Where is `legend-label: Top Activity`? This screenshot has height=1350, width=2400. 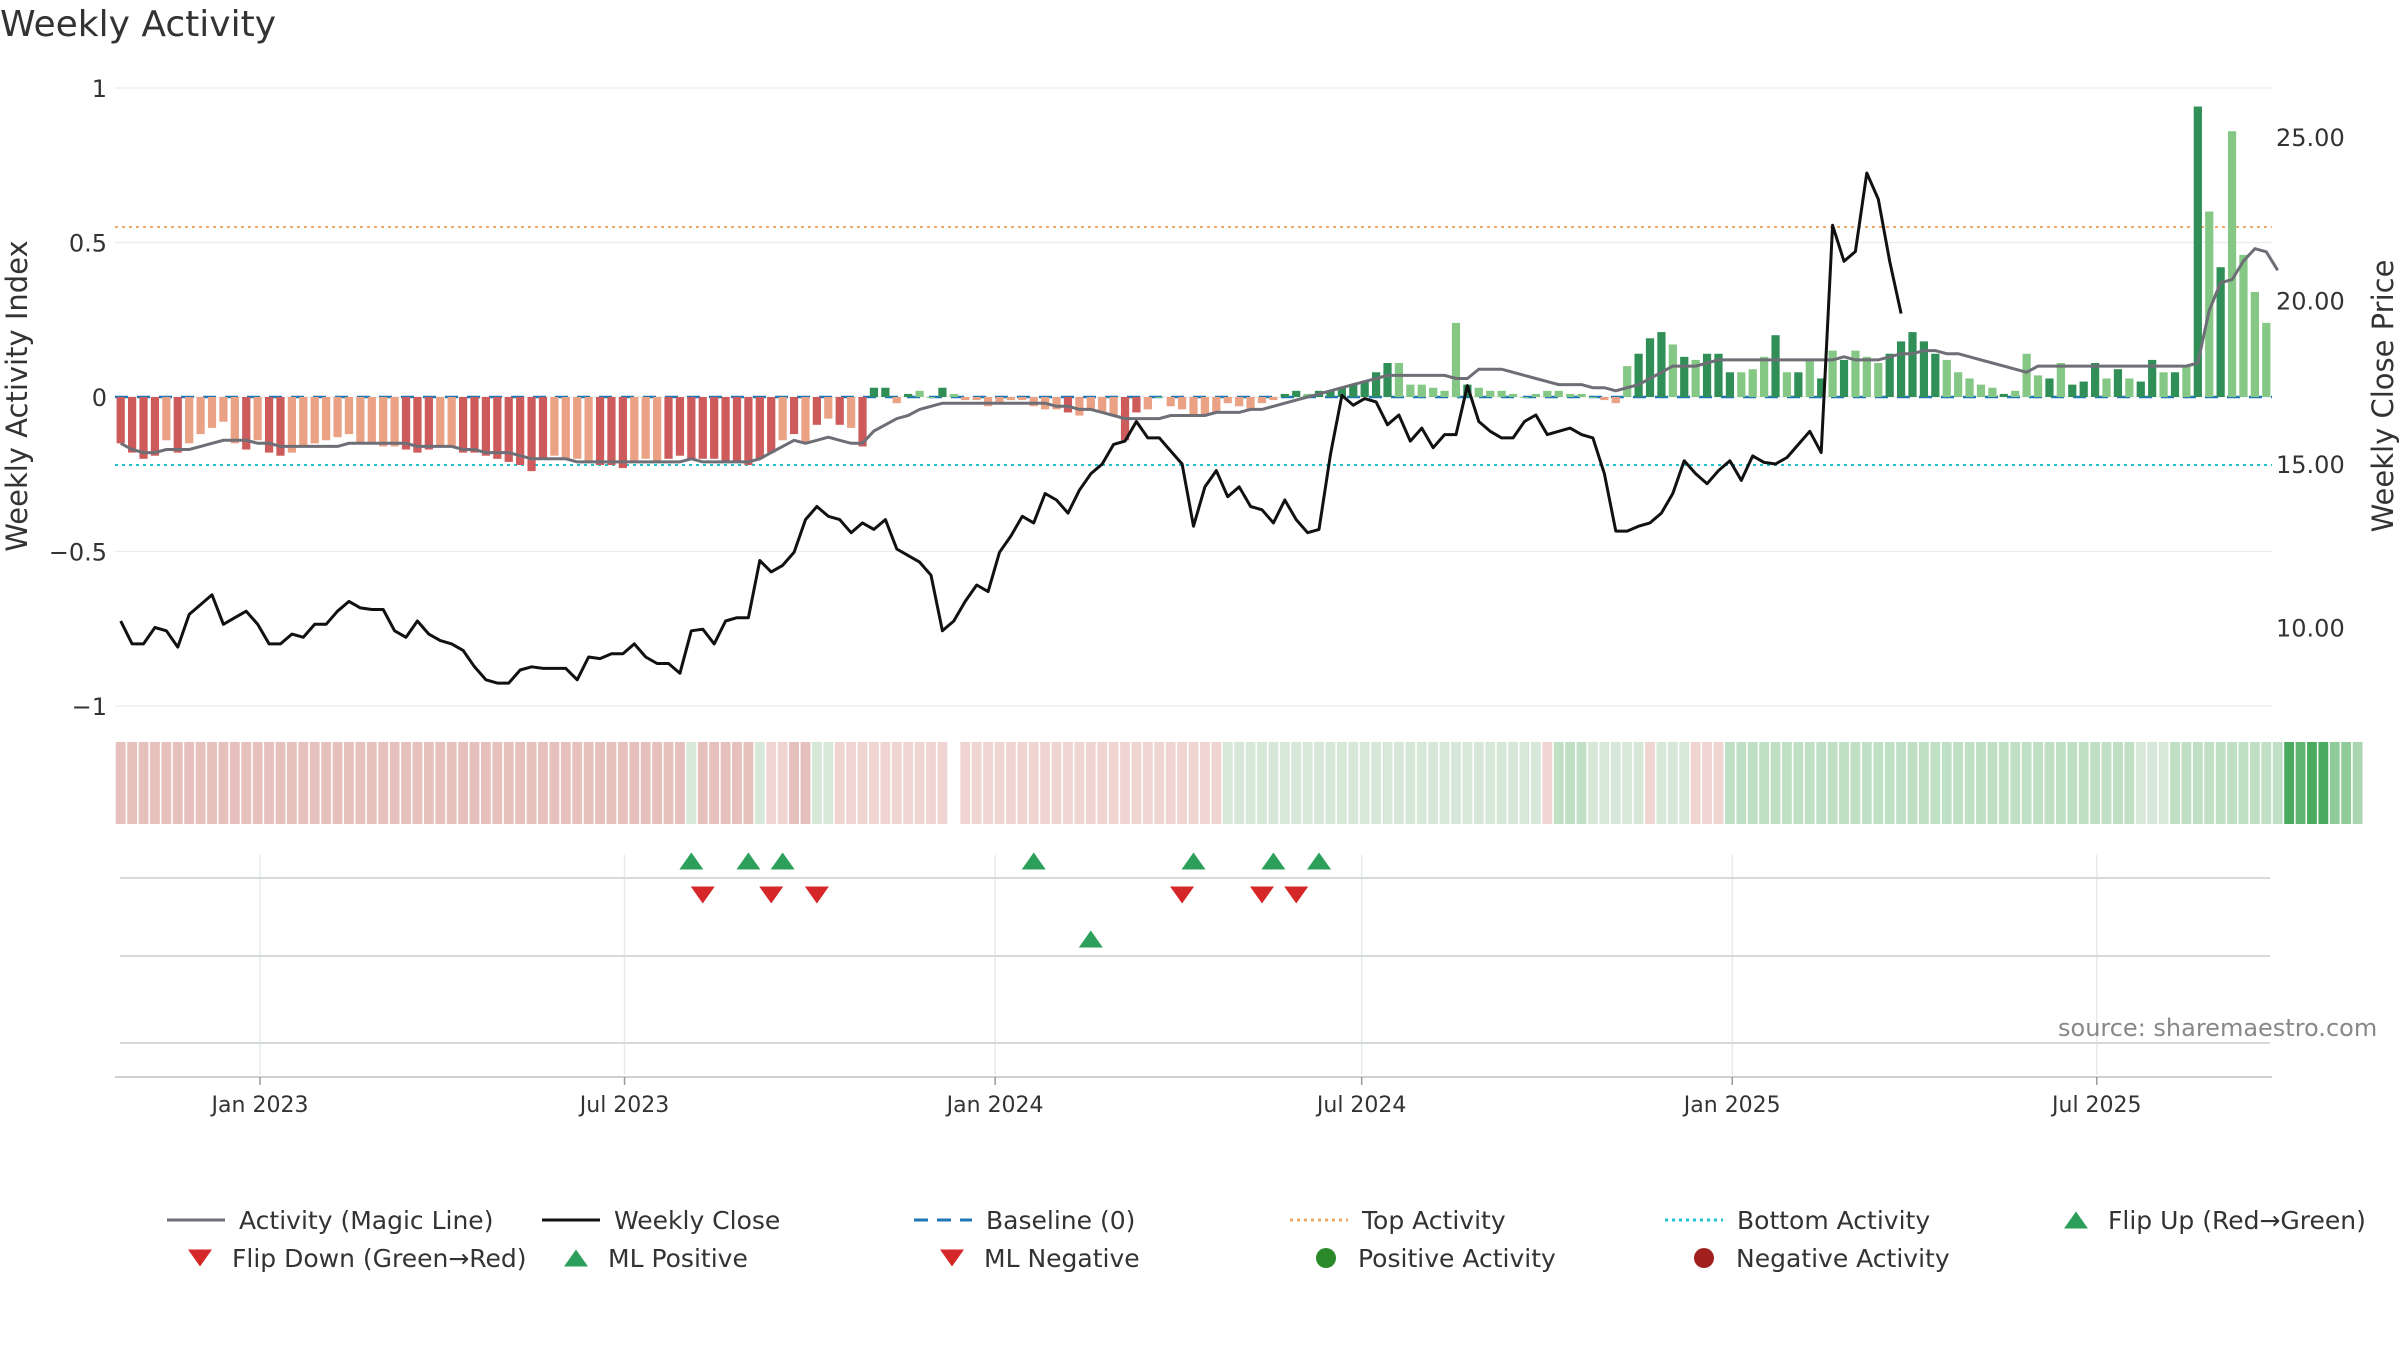 legend-label: Top Activity is located at coordinates (1434, 1220).